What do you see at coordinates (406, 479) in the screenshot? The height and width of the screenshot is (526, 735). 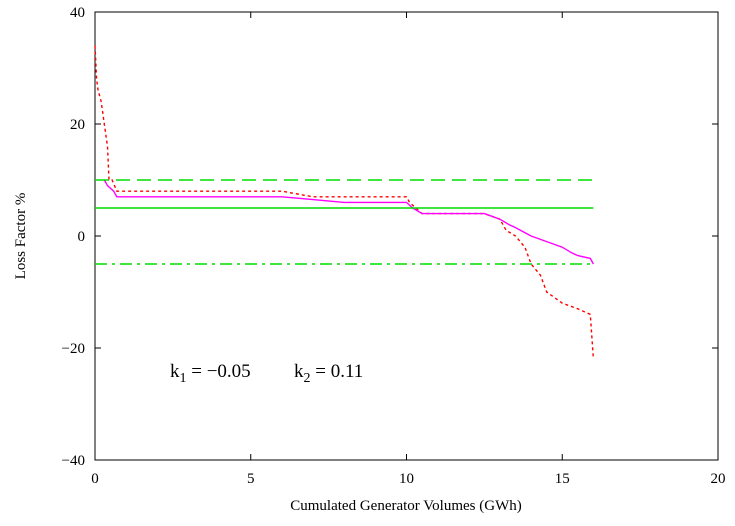 I see `x-tick-label: 10` at bounding box center [406, 479].